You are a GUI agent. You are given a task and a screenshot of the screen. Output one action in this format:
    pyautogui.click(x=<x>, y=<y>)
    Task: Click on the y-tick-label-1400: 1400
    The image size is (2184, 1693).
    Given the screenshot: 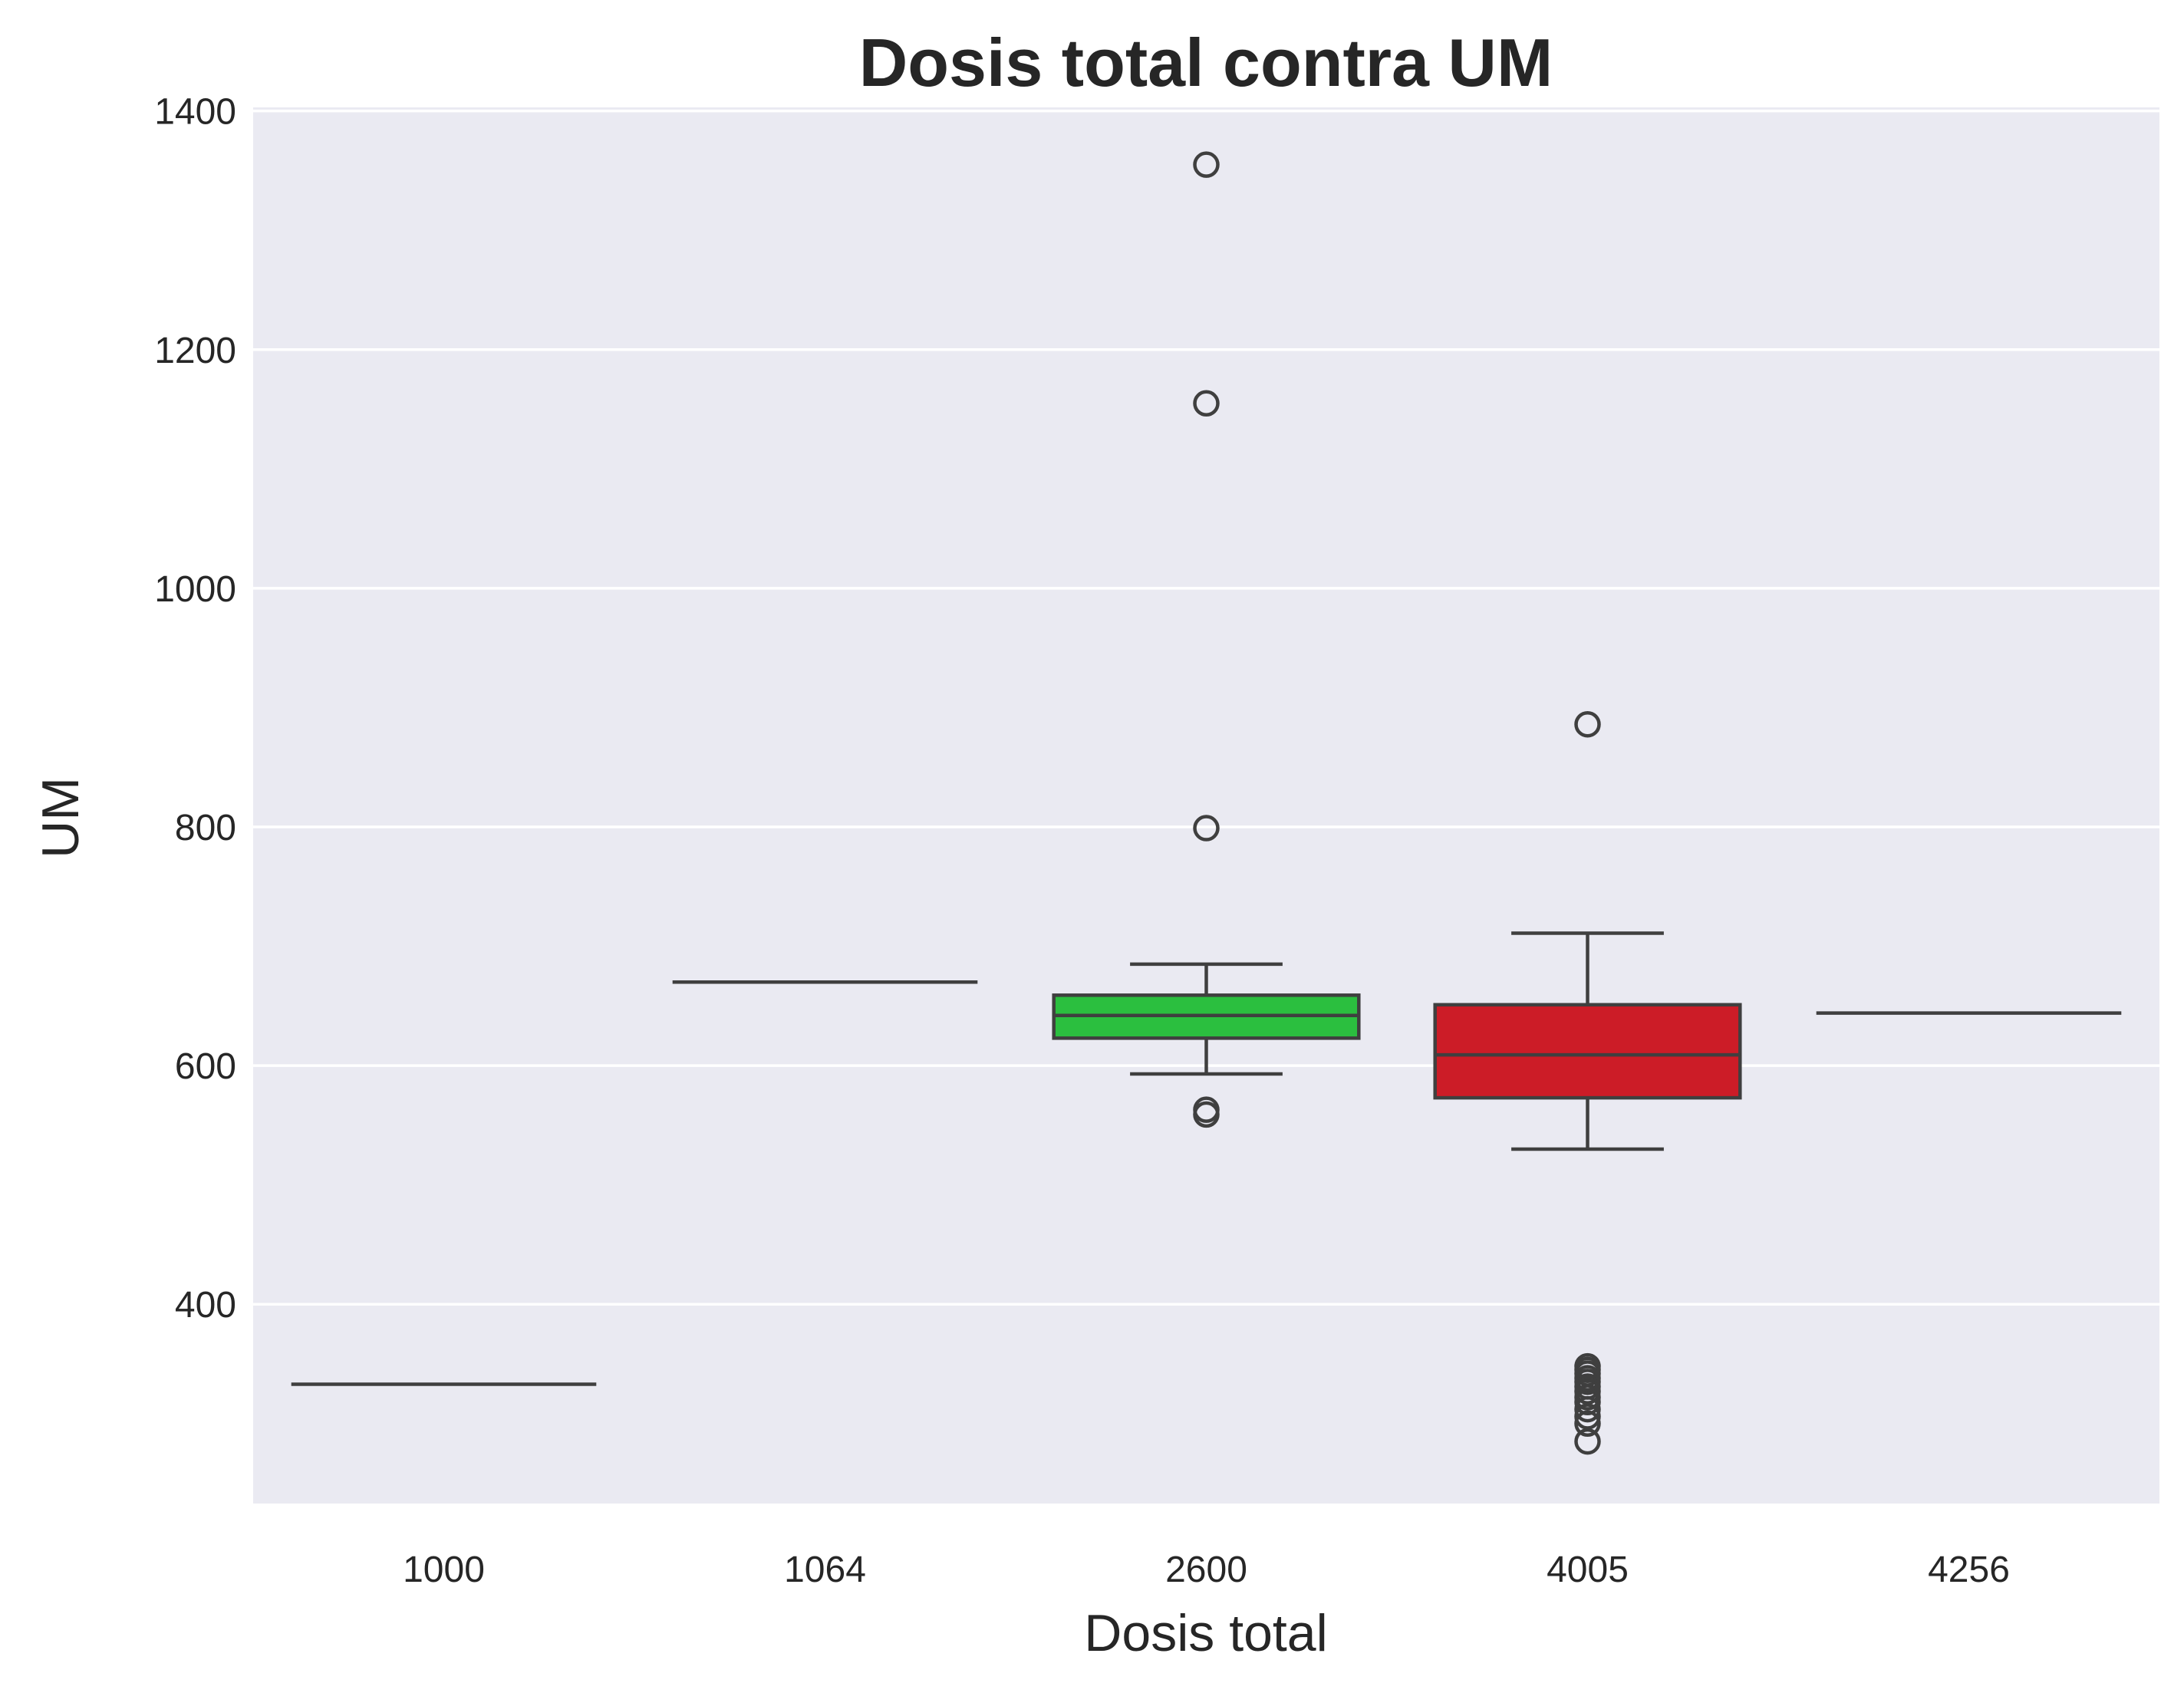 What is the action you would take?
    pyautogui.click(x=195, y=112)
    